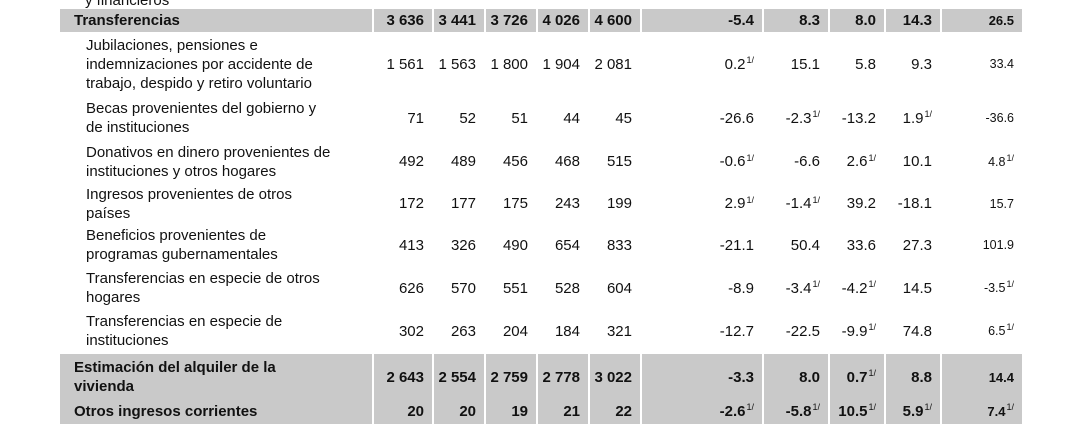 Image resolution: width=1080 pixels, height=430 pixels. What do you see at coordinates (996, 411) in the screenshot?
I see `cell-value: 7.4` at bounding box center [996, 411].